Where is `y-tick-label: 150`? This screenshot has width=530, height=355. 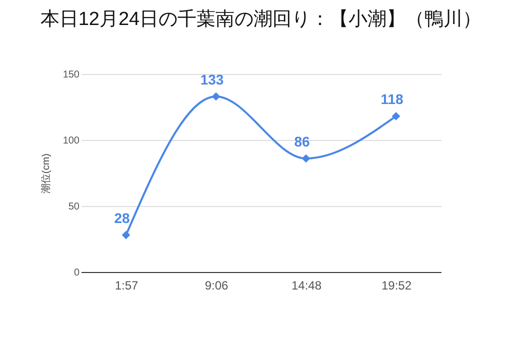 y-tick-label: 150 is located at coordinates (71, 75).